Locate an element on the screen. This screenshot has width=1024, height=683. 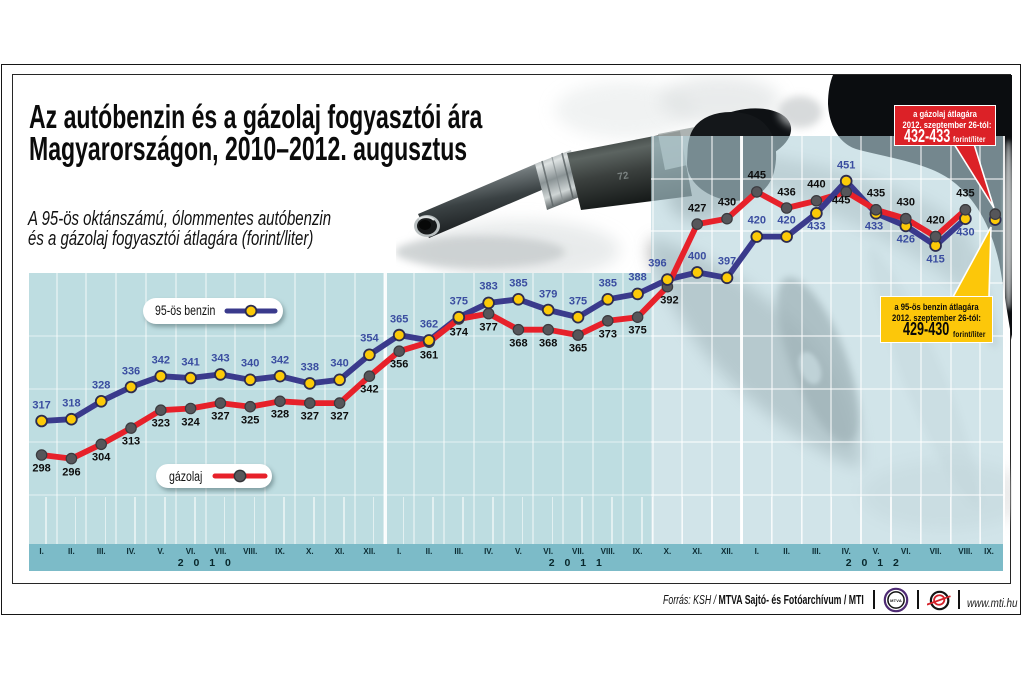
svg-text: 72 is located at coordinates (623, 176).